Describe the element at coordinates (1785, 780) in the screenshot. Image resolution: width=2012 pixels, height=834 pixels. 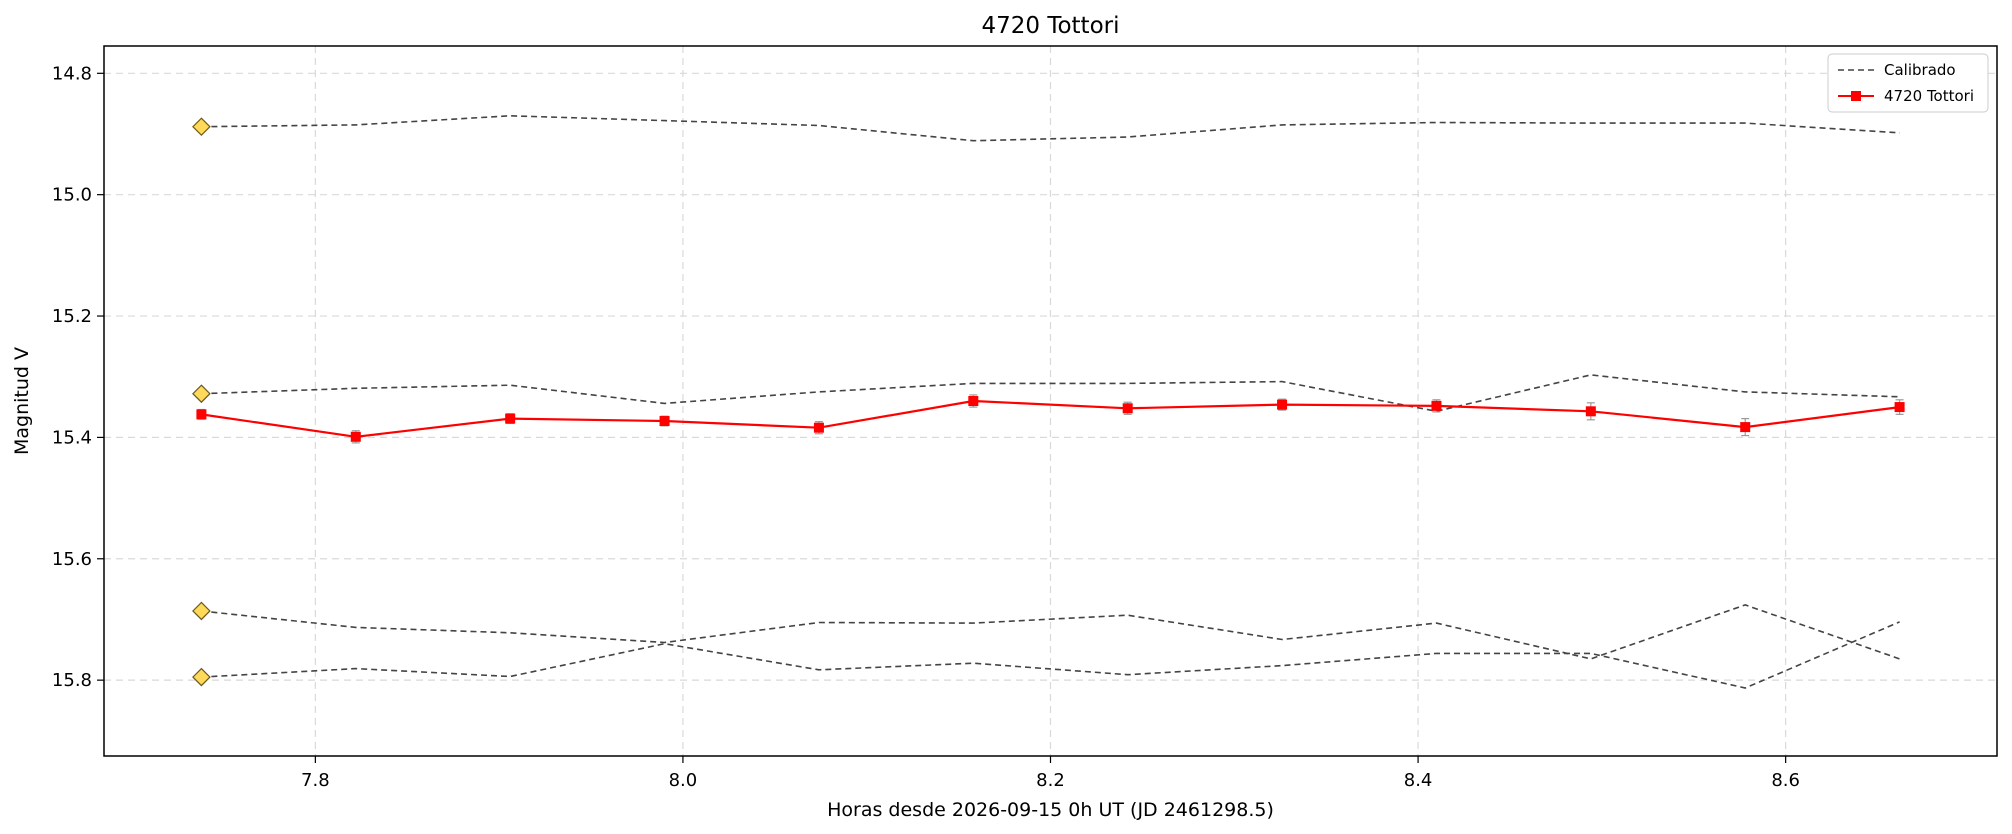
I see `x-tick-label: 8.6` at that location.